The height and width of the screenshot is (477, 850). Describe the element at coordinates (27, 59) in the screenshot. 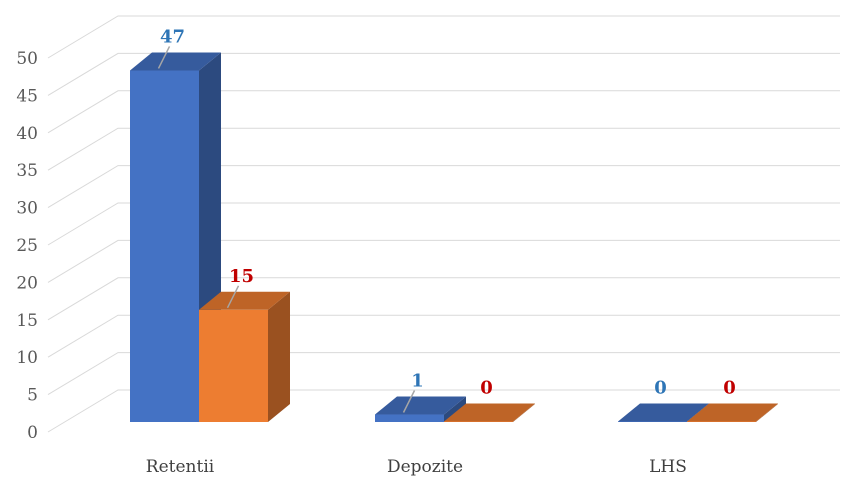

I see `y-tick-label: 50` at that location.